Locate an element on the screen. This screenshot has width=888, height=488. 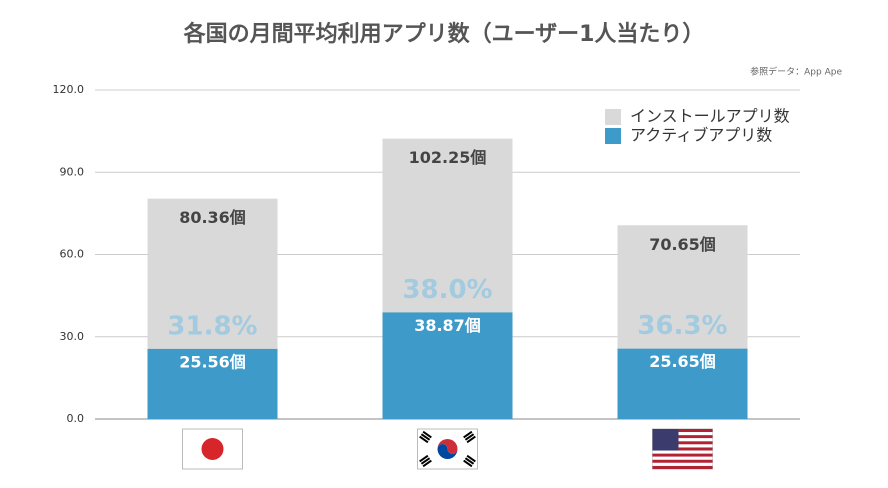
data-label: 80.36個 is located at coordinates (212, 217).